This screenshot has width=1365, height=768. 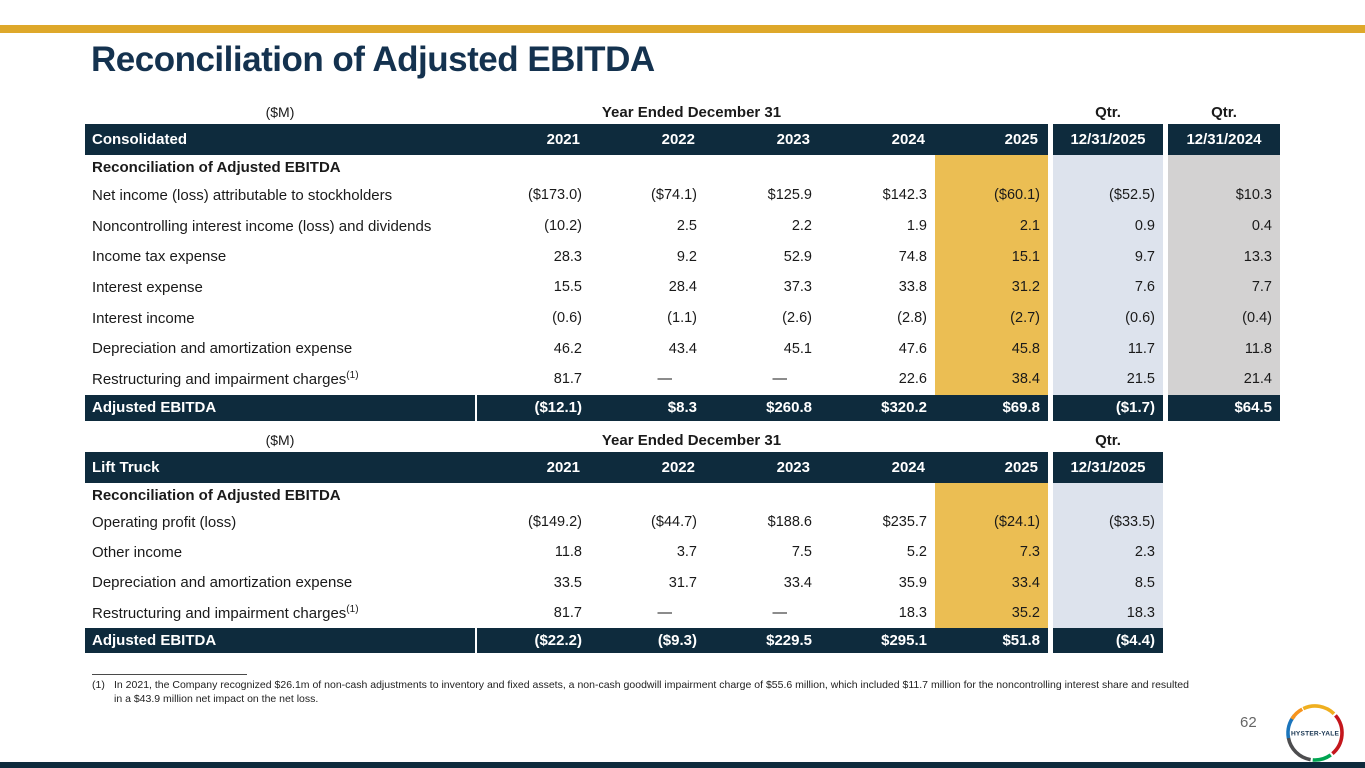 I want to click on value-cell: ($74.1), so click(x=674, y=195).